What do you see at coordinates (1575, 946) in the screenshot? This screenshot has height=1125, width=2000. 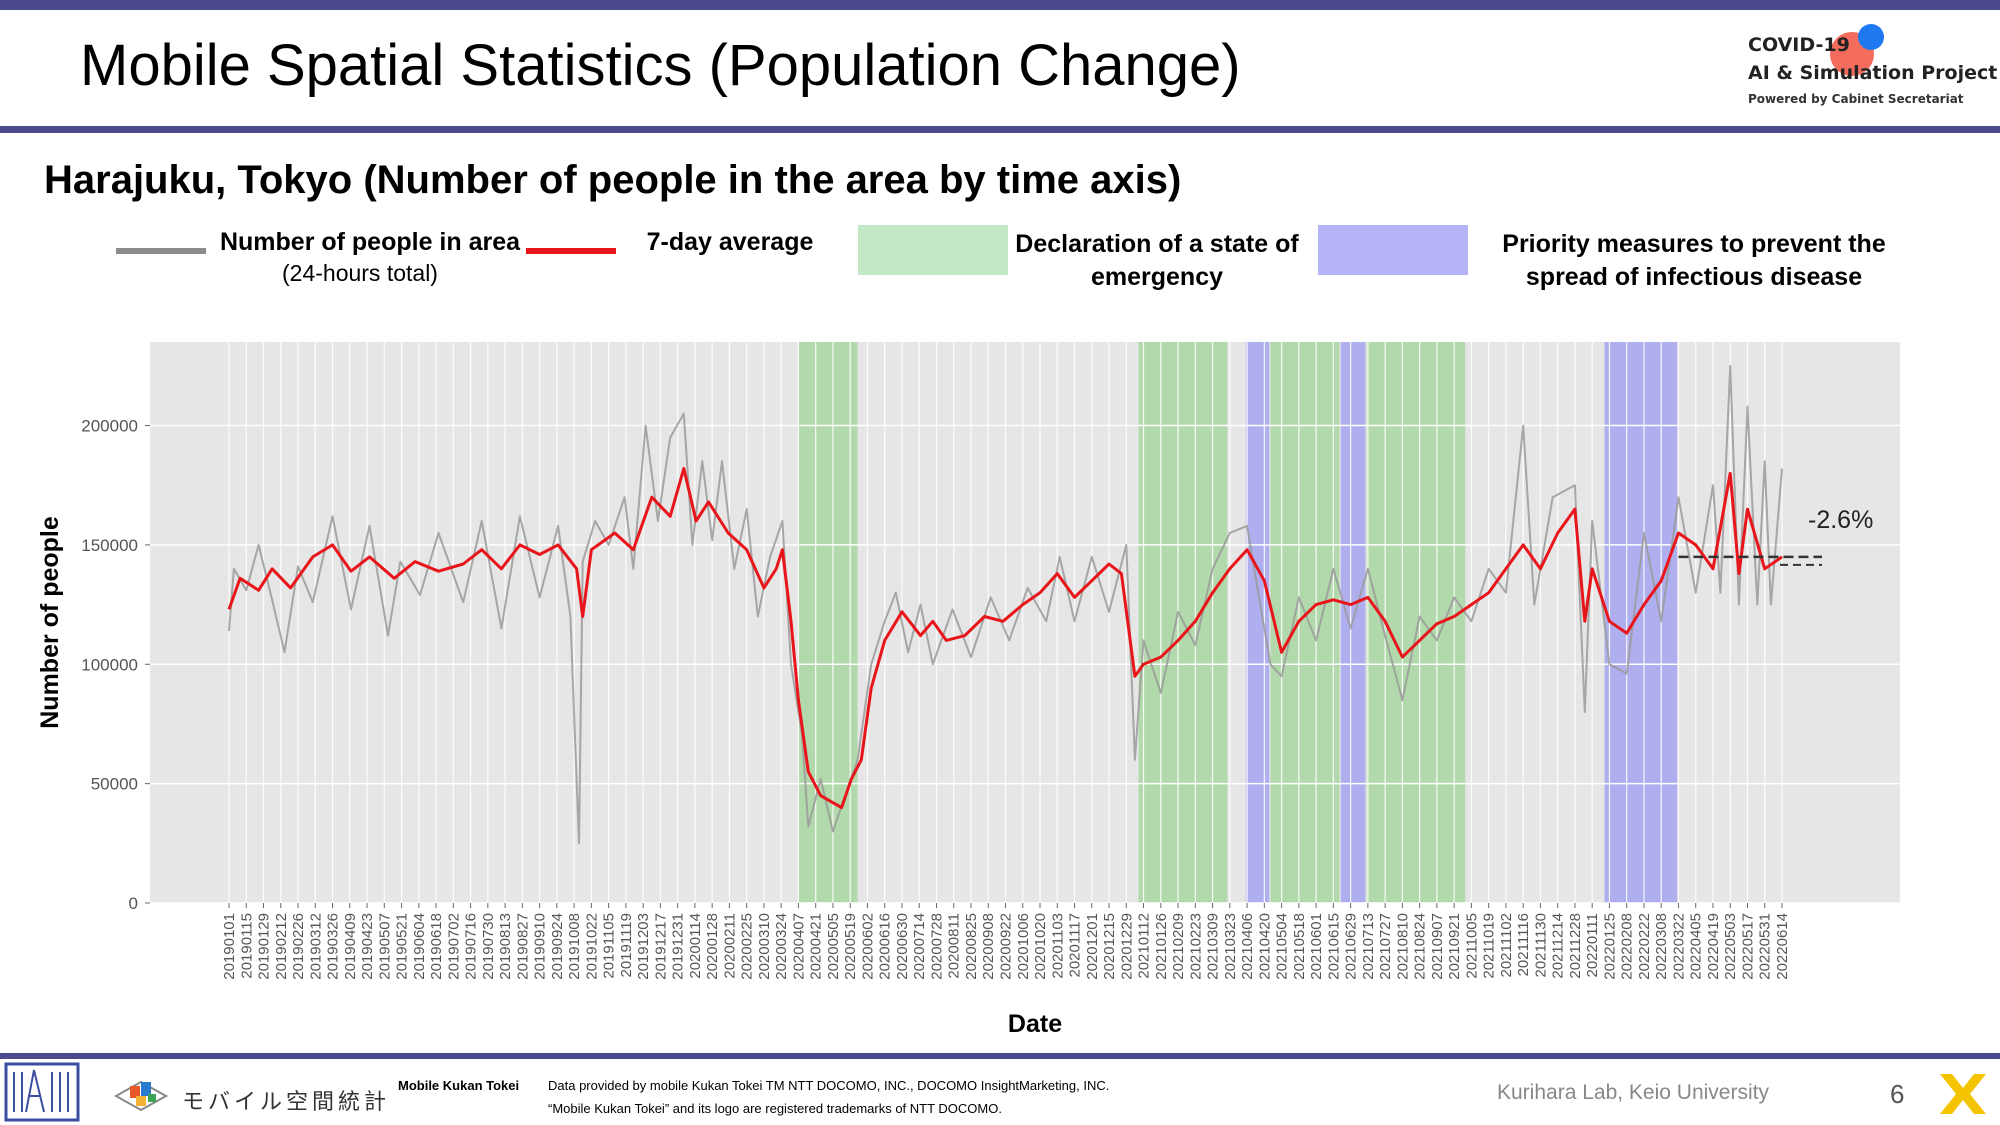 I see `x-tick-label: 20211228` at bounding box center [1575, 946].